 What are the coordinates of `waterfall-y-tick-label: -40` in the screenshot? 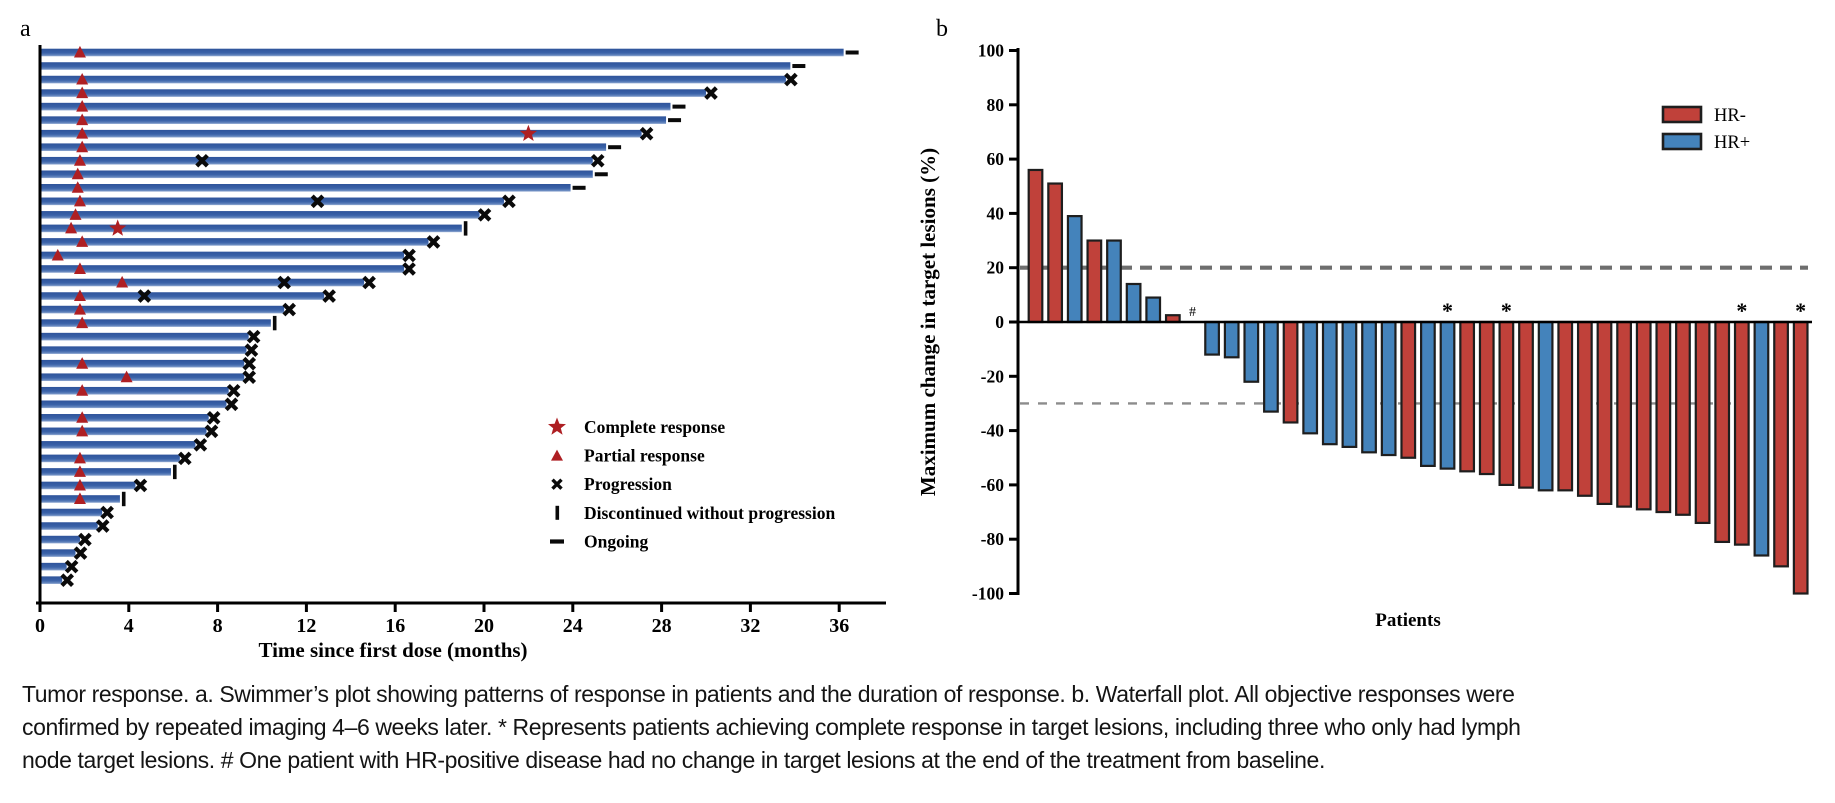 It's located at (993, 431).